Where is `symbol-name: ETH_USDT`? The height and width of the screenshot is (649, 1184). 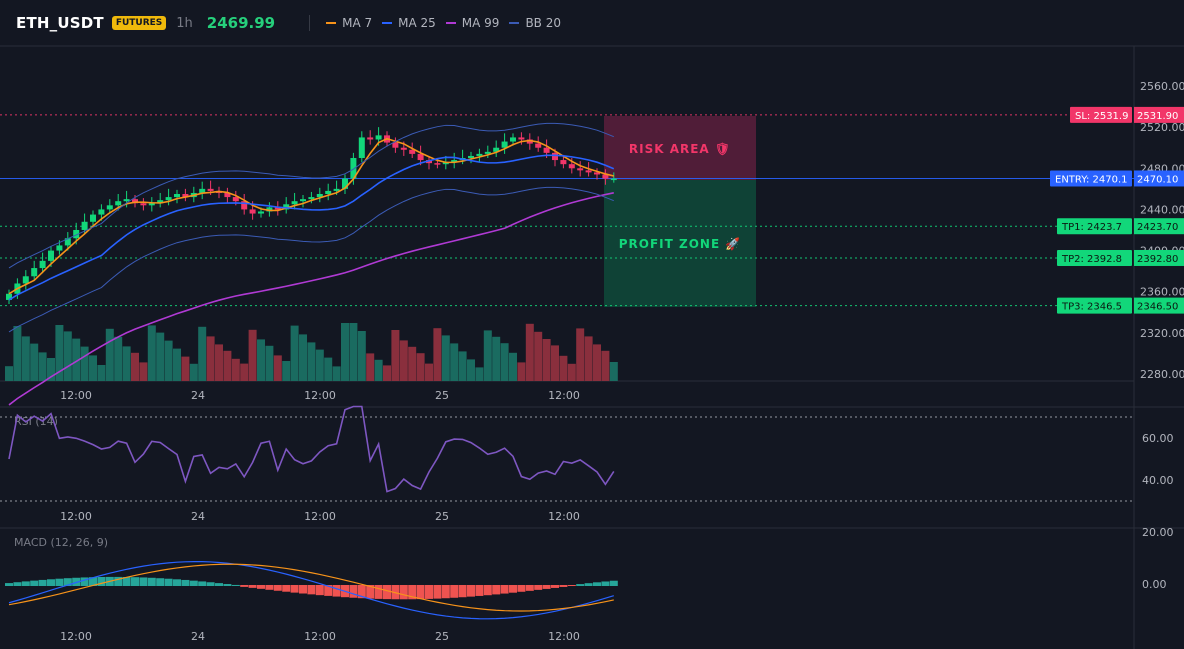
symbol-name: ETH_USDT is located at coordinates (60, 23).